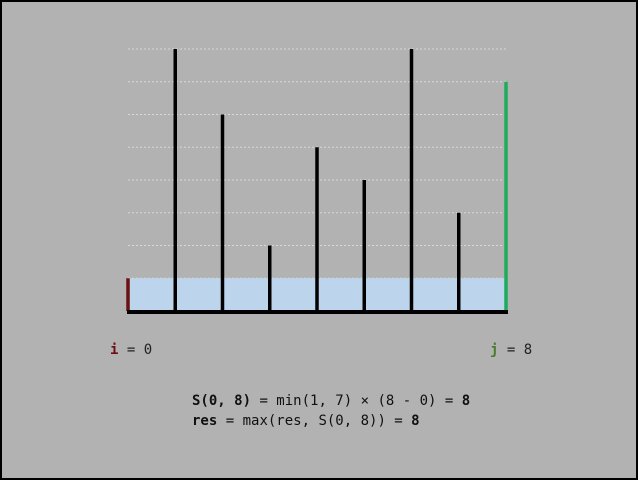  Describe the element at coordinates (494, 350) in the screenshot. I see `pointer-j-name: j` at that location.